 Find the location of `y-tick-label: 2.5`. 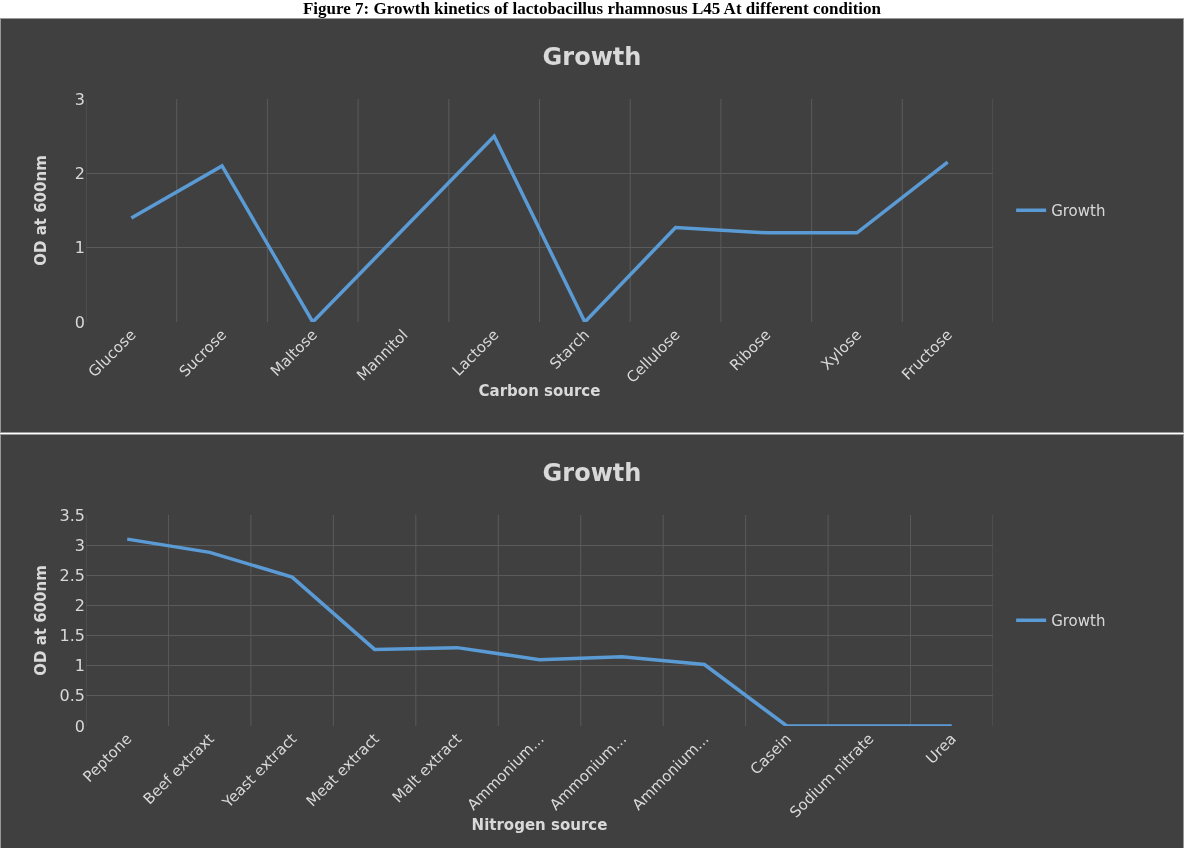

y-tick-label: 2.5 is located at coordinates (72, 575).